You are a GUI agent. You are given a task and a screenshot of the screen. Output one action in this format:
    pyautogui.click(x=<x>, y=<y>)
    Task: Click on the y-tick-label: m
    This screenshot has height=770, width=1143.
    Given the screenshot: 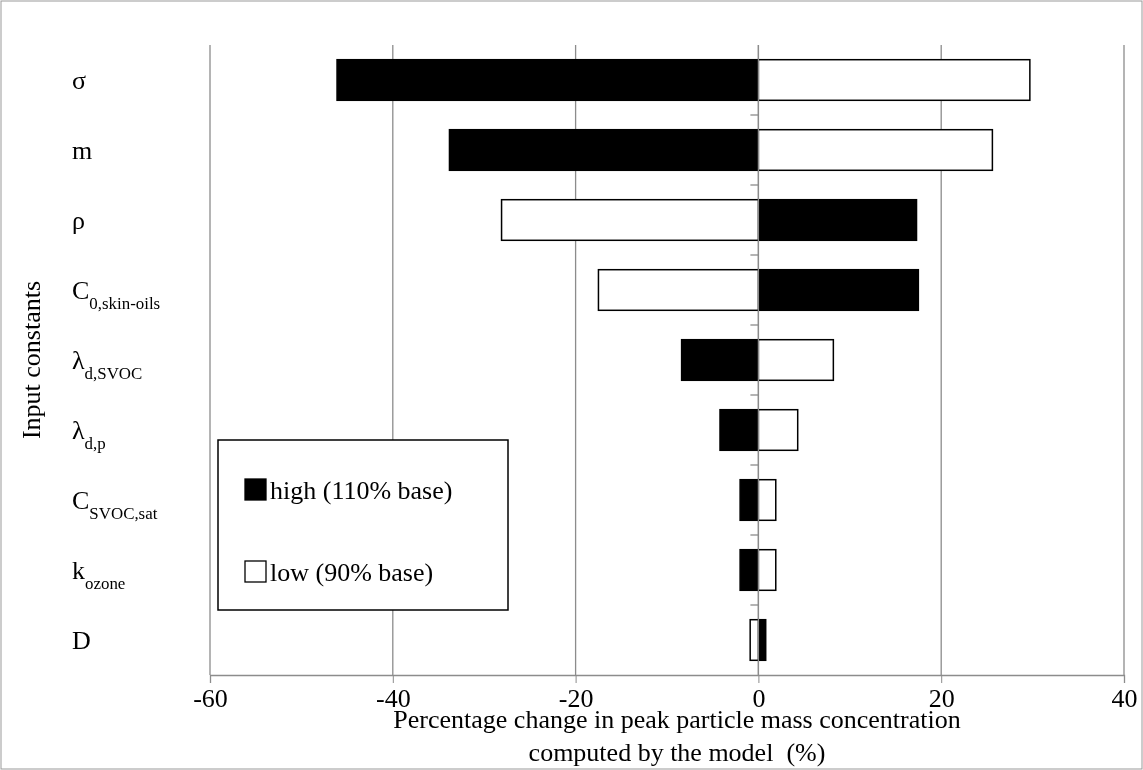 What is the action you would take?
    pyautogui.click(x=82, y=151)
    